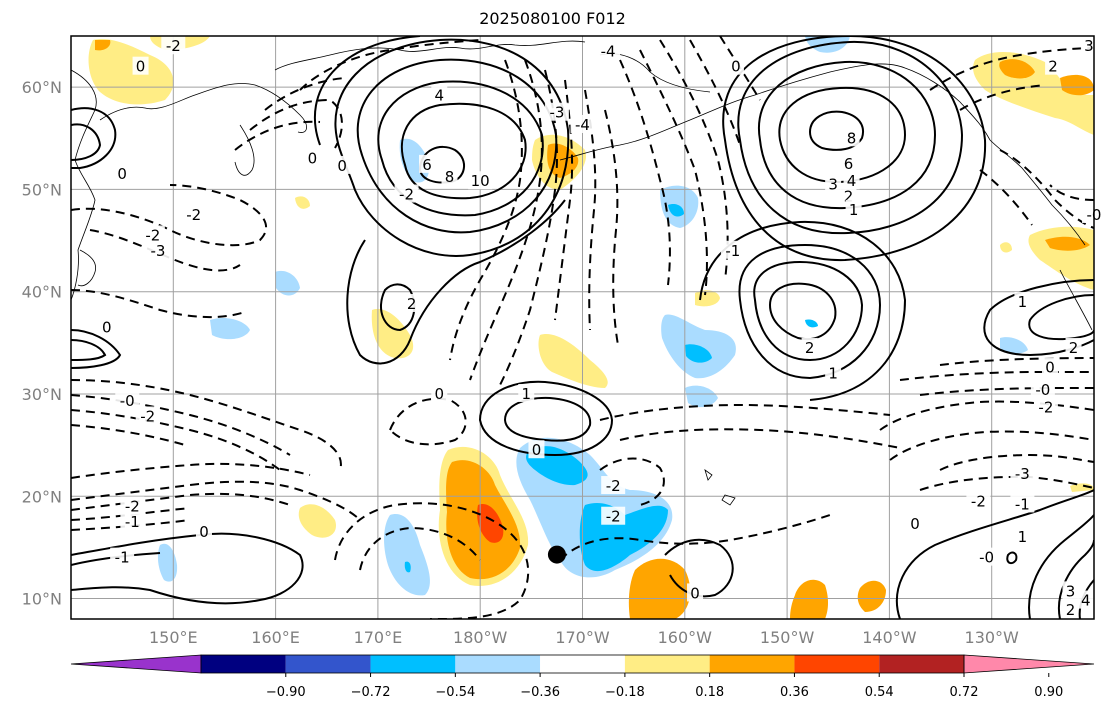  What do you see at coordinates (992, 637) in the screenshot?
I see `lon-tick-label: 130°W` at bounding box center [992, 637].